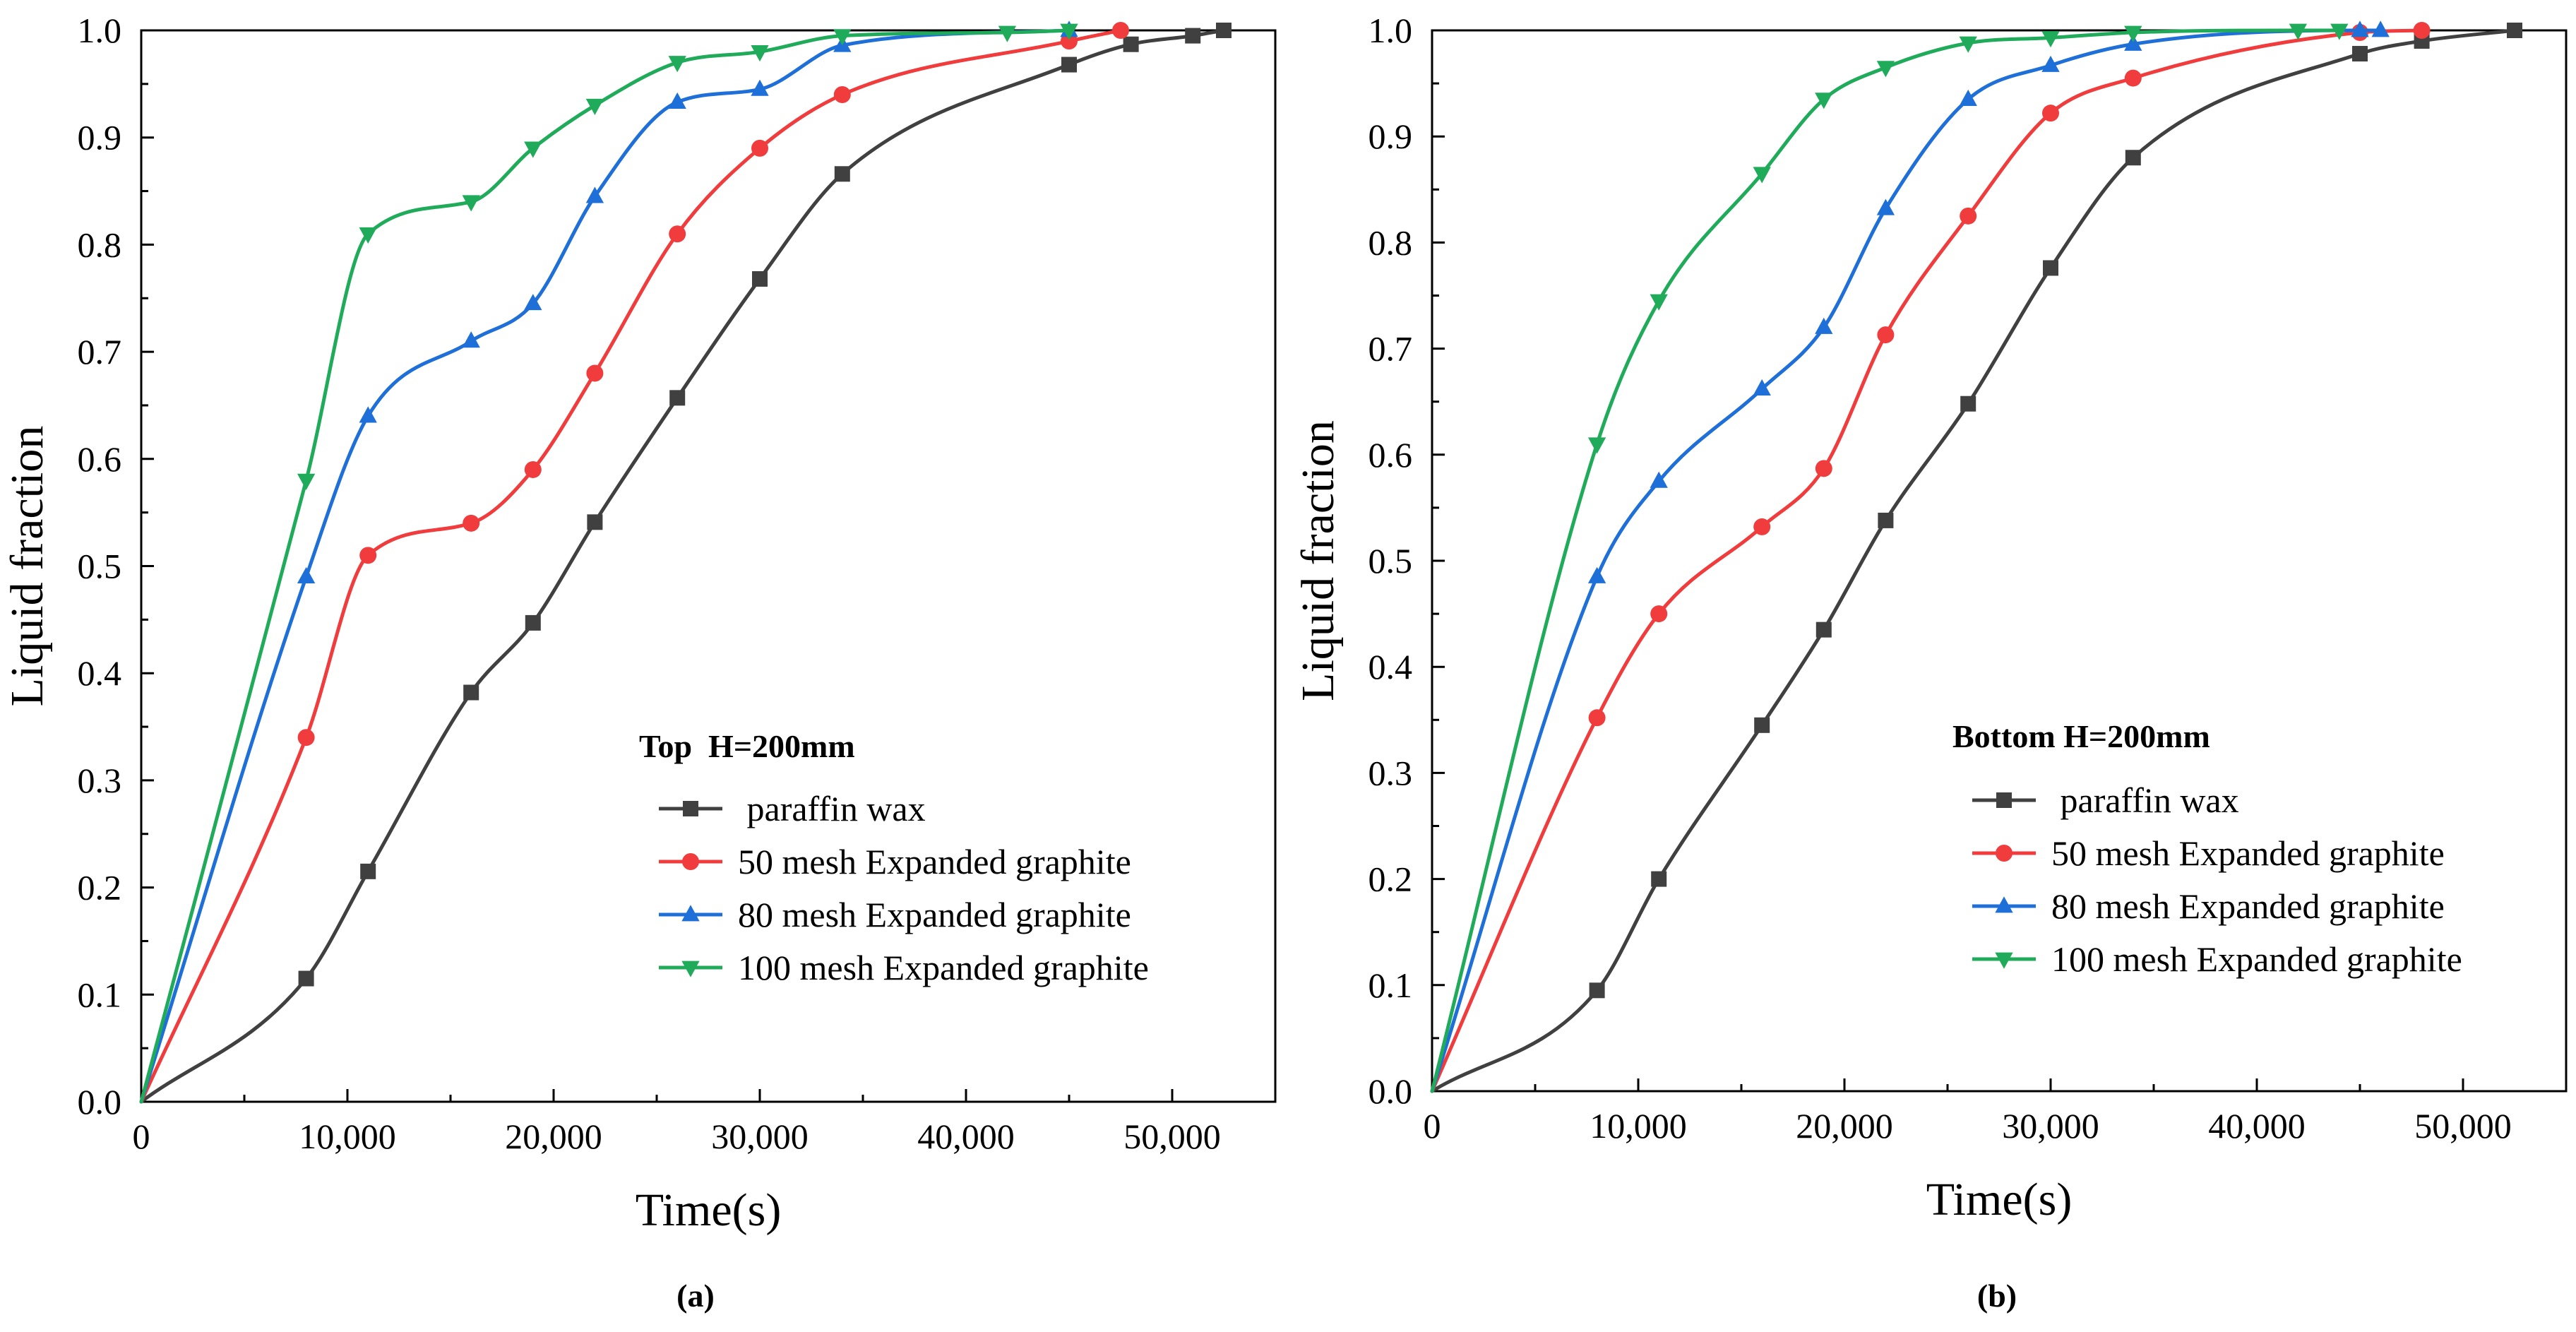 This screenshot has height=1332, width=2576. I want to click on legend-entry-label: paraffin wax, so click(832, 808).